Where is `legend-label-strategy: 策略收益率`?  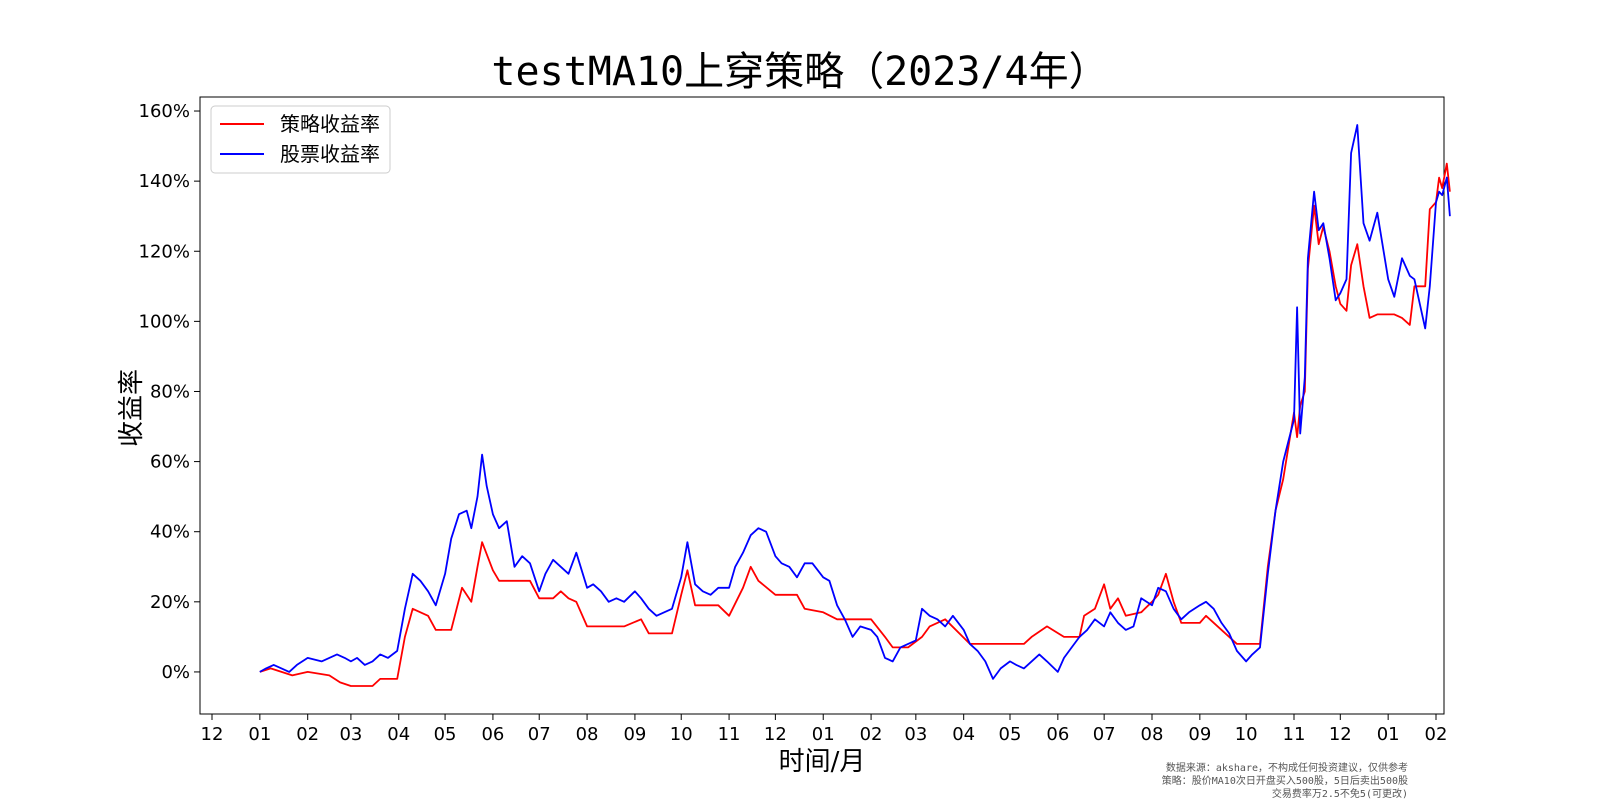
legend-label-strategy: 策略收益率 is located at coordinates (330, 124).